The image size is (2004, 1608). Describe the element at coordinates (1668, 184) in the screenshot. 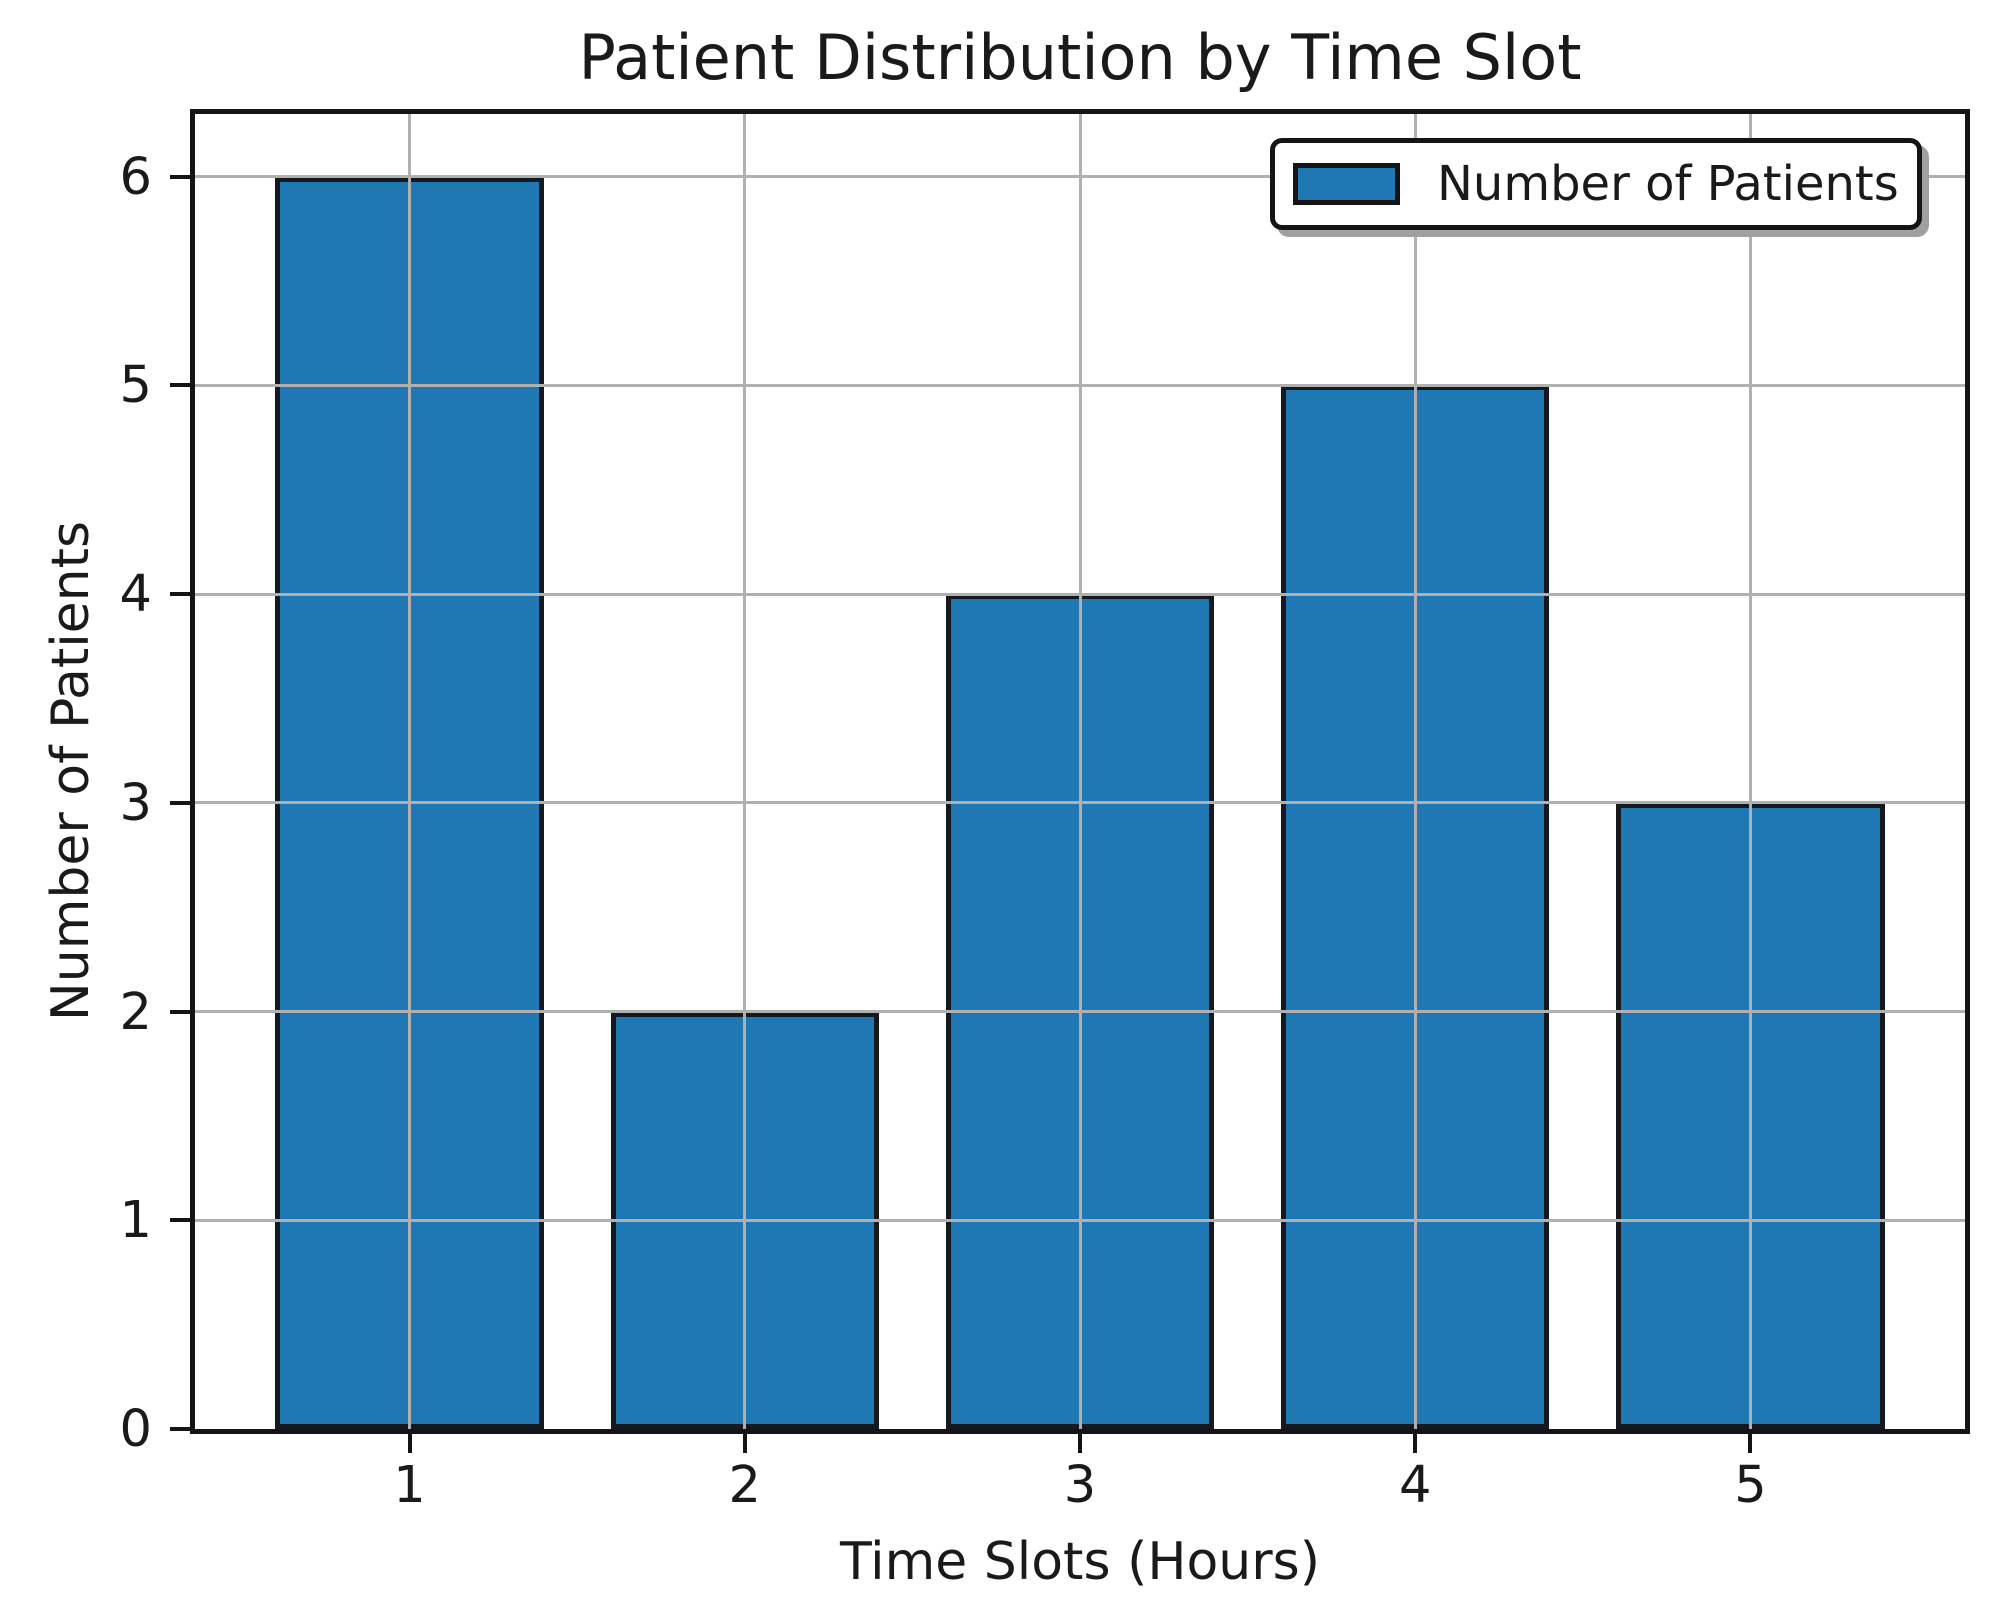

I see `legend-label: Number of Patients` at that location.